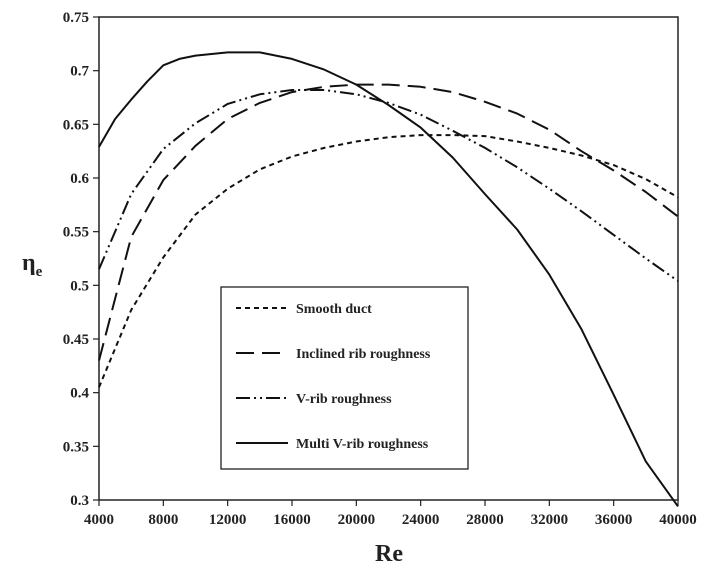 This screenshot has width=717, height=569. I want to click on x-axis-title: Re, so click(389, 554).